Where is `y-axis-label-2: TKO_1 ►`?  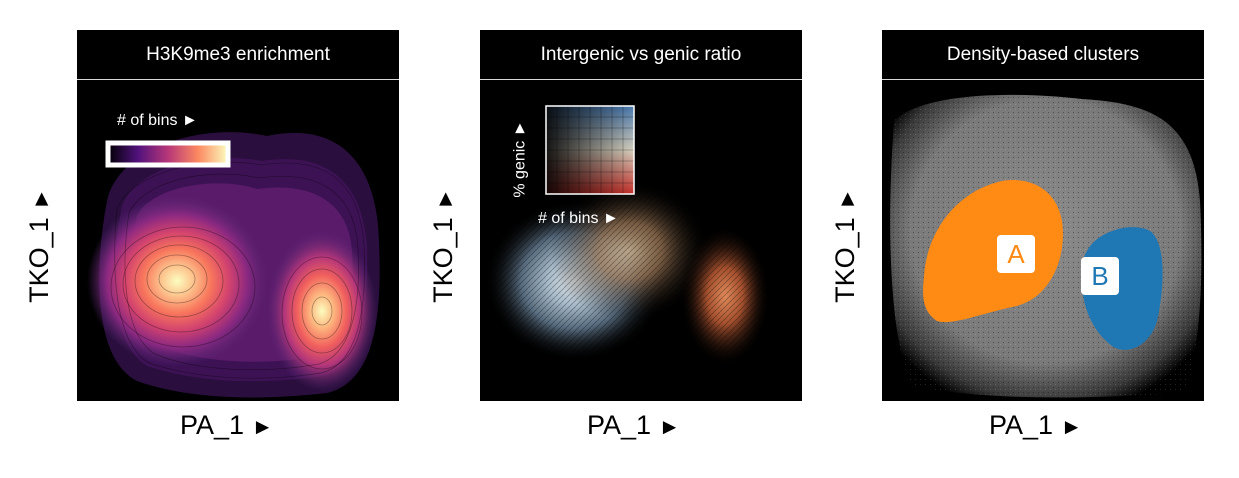 y-axis-label-2: TKO_1 ► is located at coordinates (443, 245).